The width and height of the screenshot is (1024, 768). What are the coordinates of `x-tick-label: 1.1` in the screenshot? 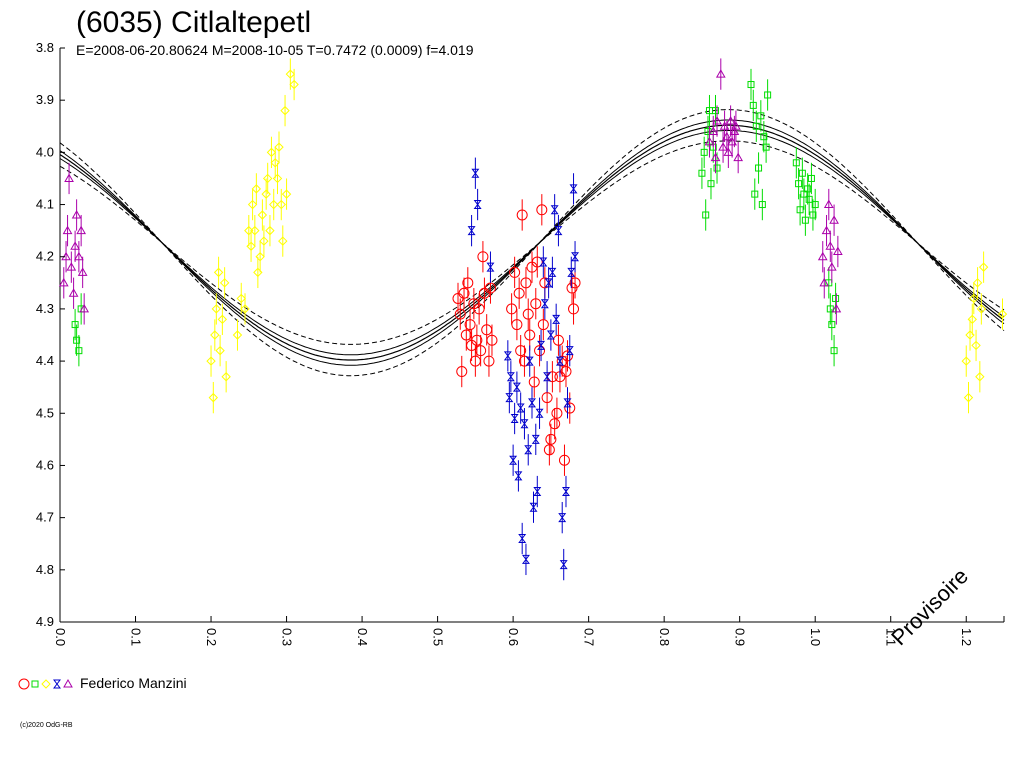 It's located at (891, 637).